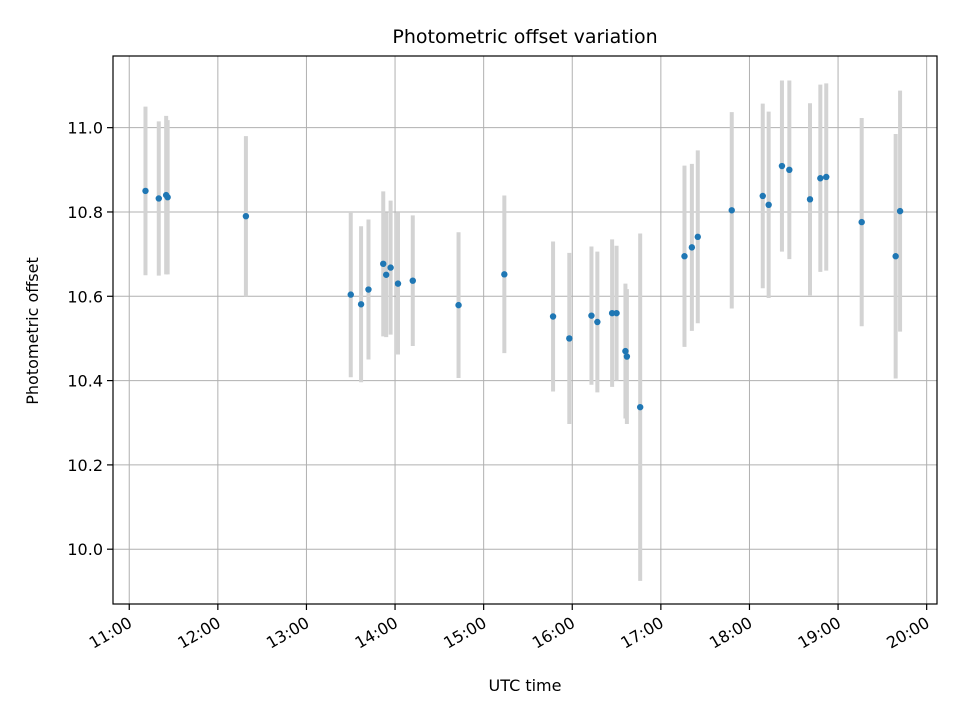 The image size is (960, 720). What do you see at coordinates (85, 212) in the screenshot?
I see `y-tick-label: 10.8` at bounding box center [85, 212].